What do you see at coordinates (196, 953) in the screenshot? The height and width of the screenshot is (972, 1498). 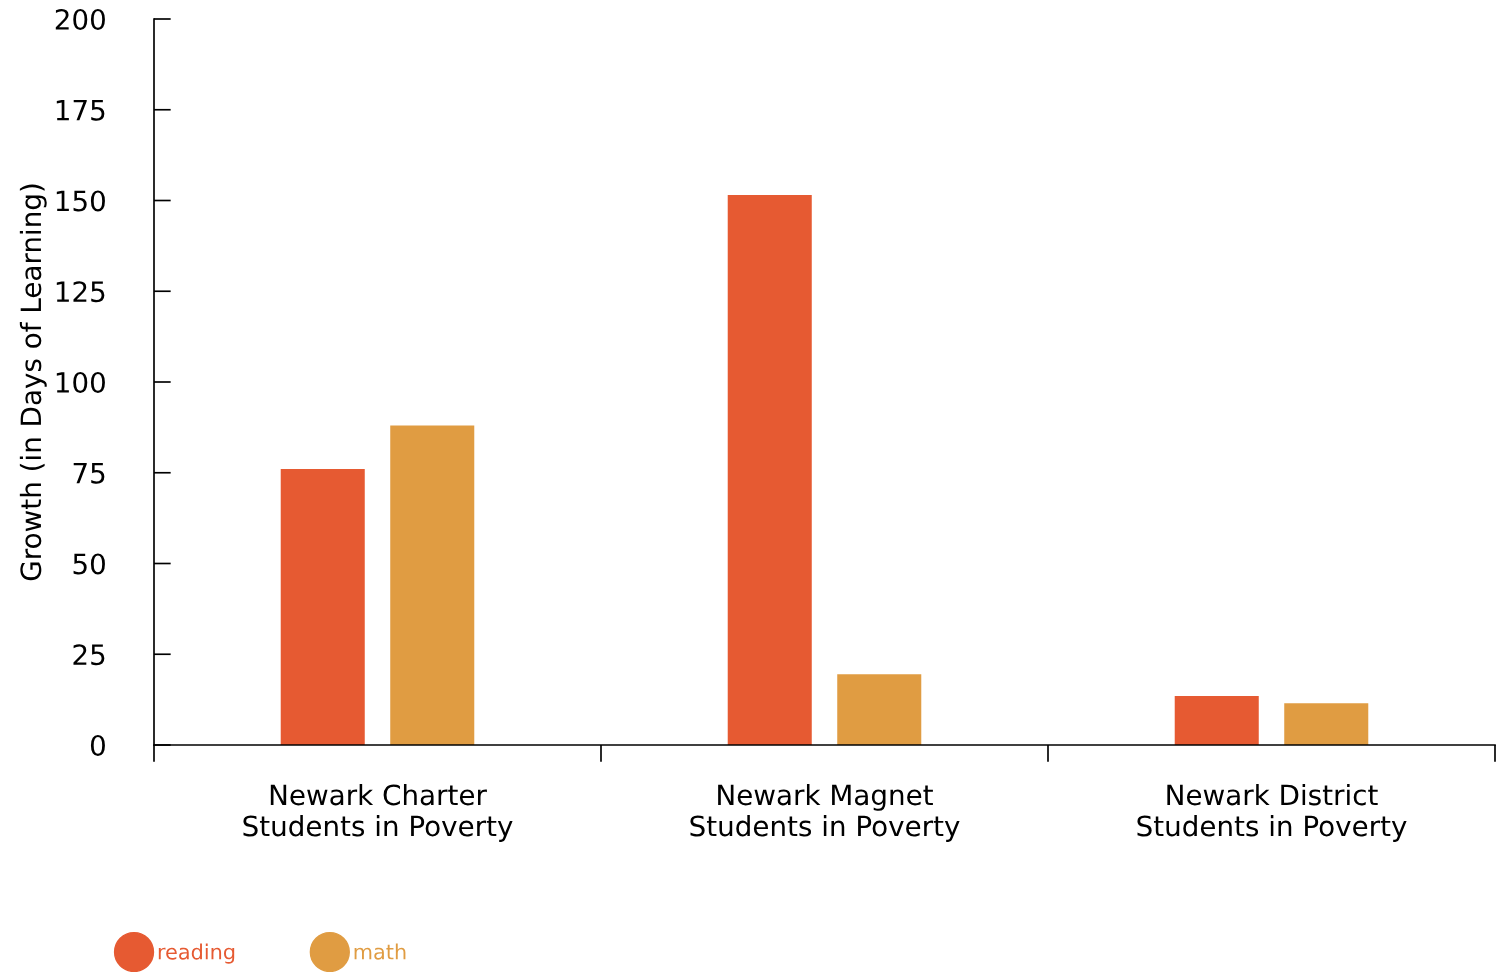 I see `legend-label: reading` at bounding box center [196, 953].